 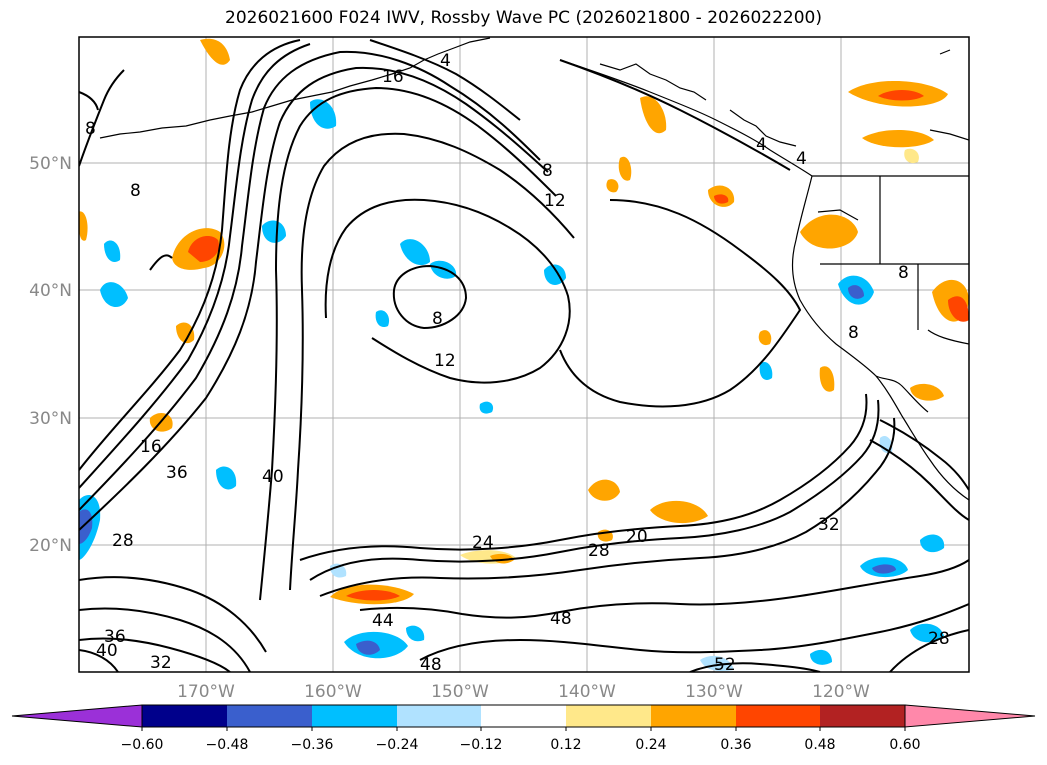 I want to click on lon-label: 150°W, so click(x=460, y=692).